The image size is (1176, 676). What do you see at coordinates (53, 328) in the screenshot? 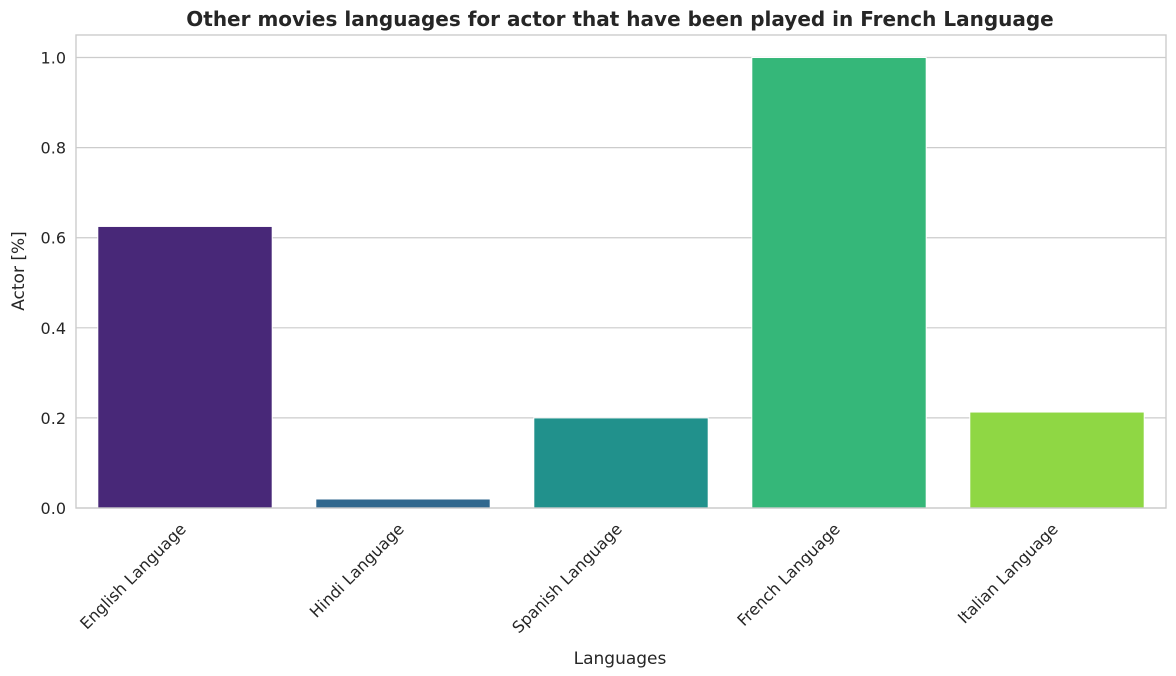
I see `y-tick-label: 0.4` at bounding box center [53, 328].